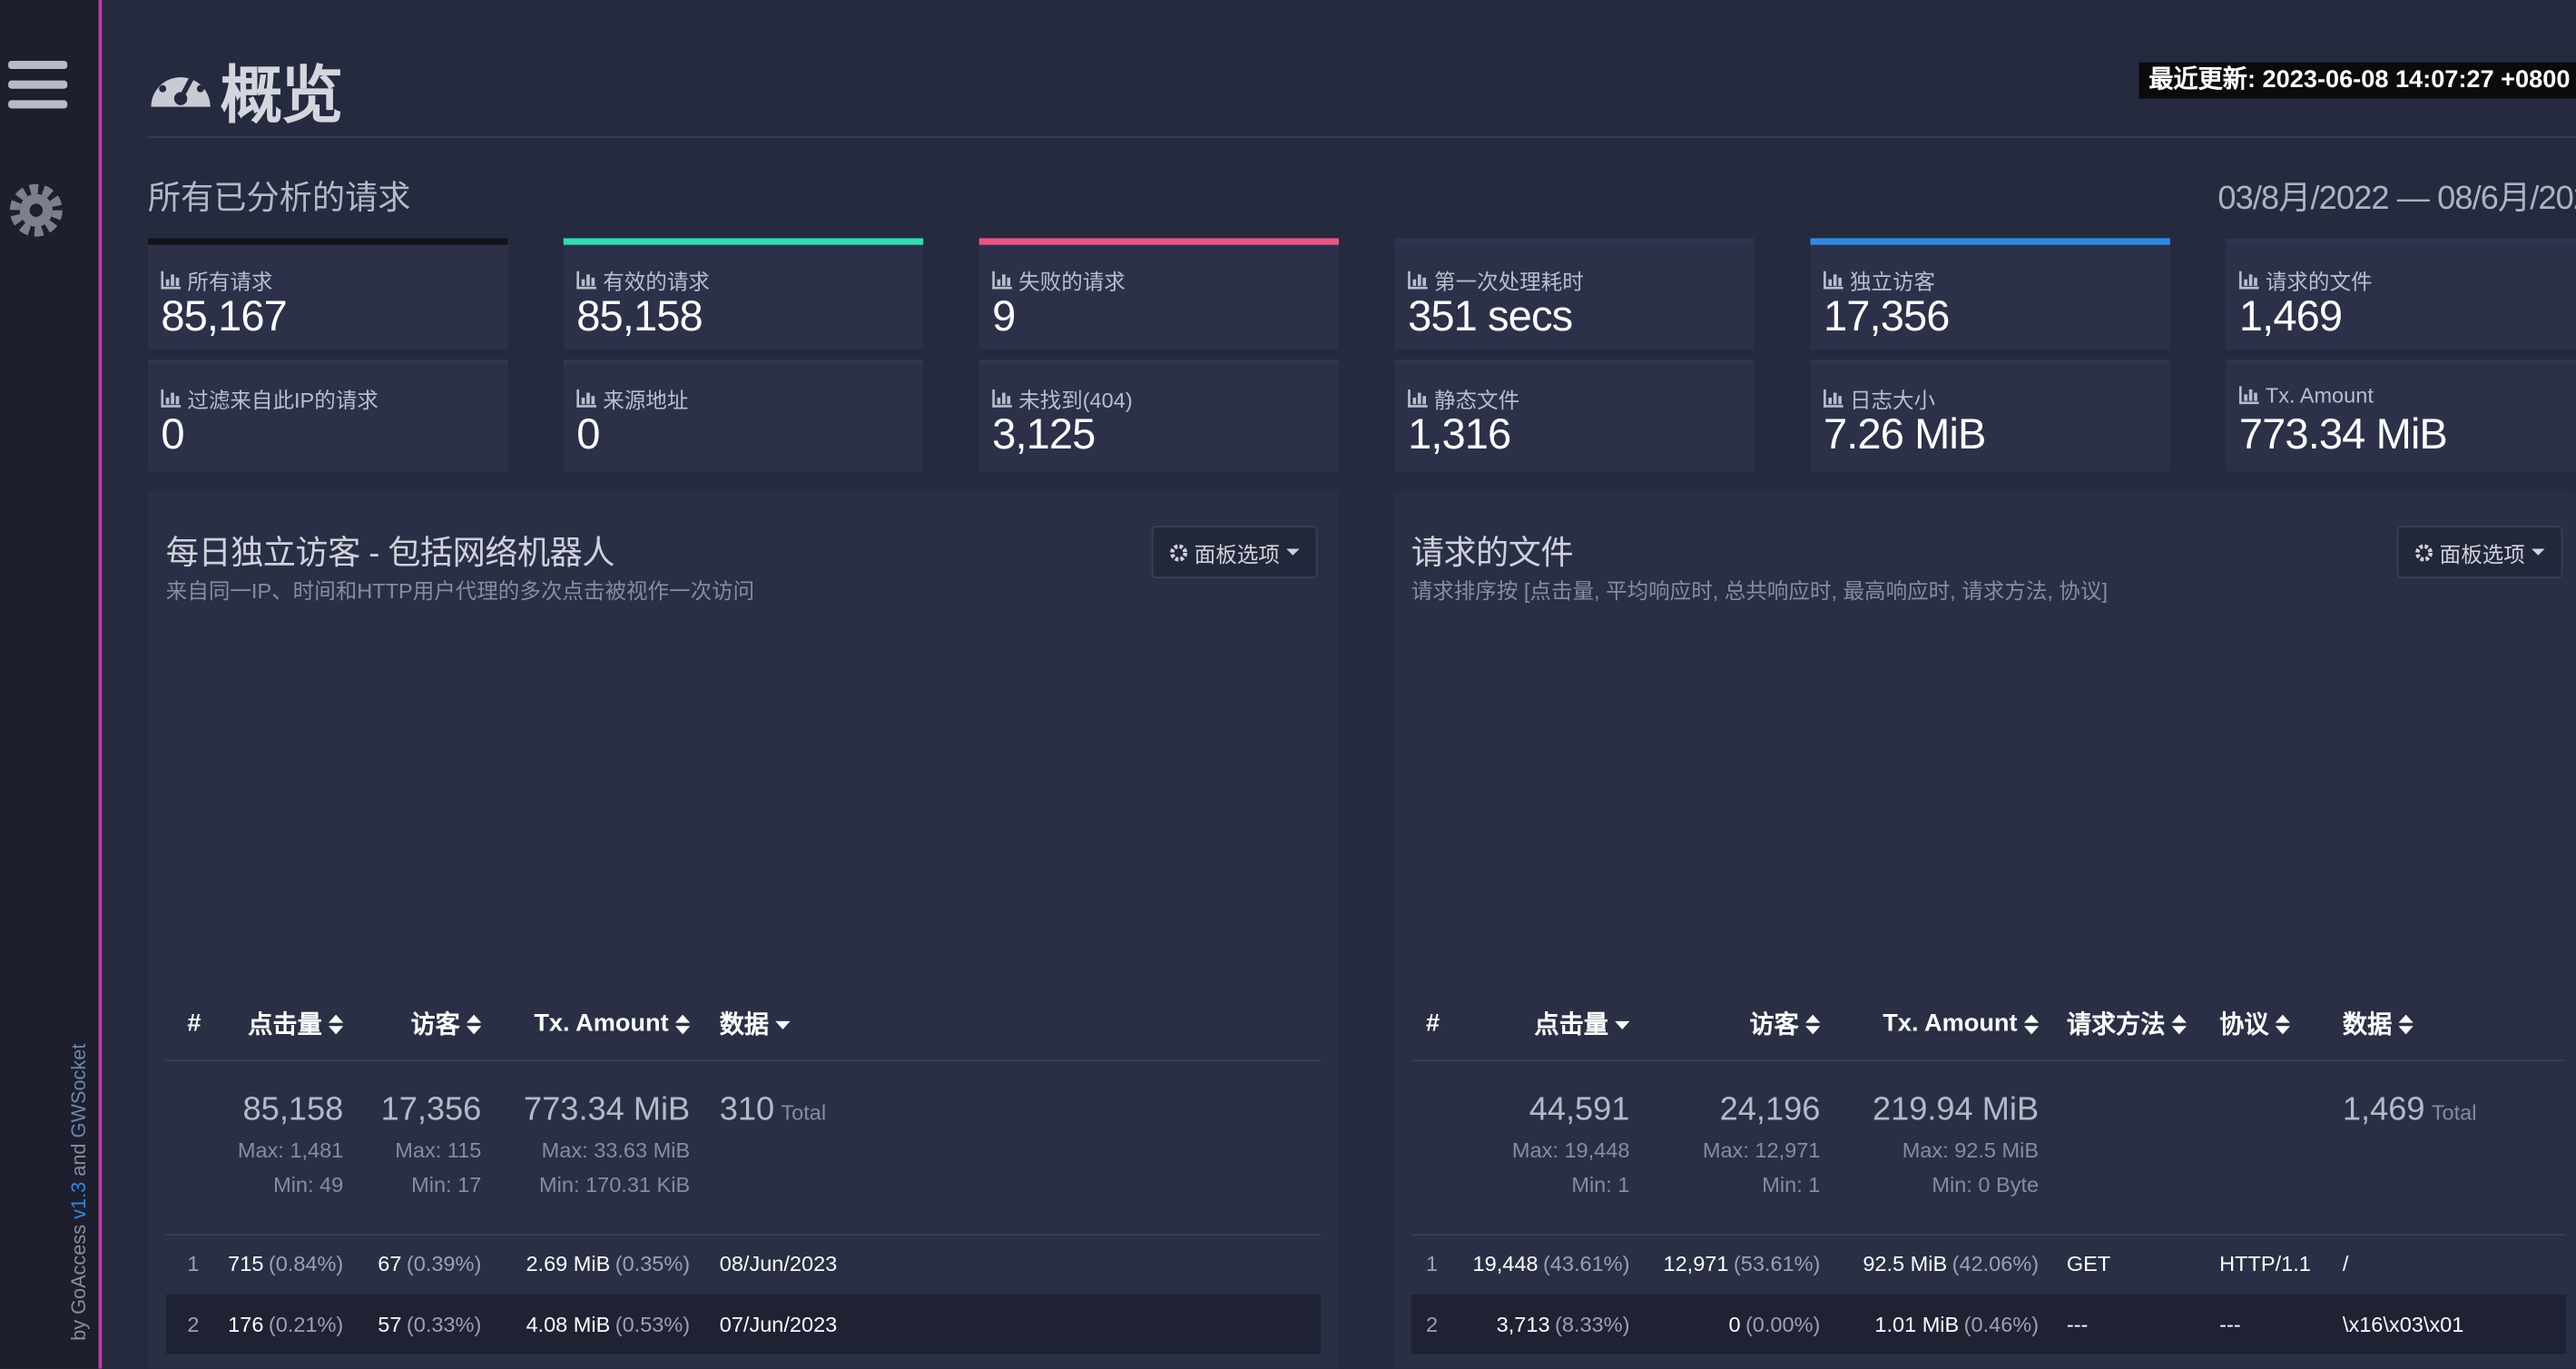 Image resolution: width=2576 pixels, height=1369 pixels. I want to click on stat-value: 9, so click(1004, 315).